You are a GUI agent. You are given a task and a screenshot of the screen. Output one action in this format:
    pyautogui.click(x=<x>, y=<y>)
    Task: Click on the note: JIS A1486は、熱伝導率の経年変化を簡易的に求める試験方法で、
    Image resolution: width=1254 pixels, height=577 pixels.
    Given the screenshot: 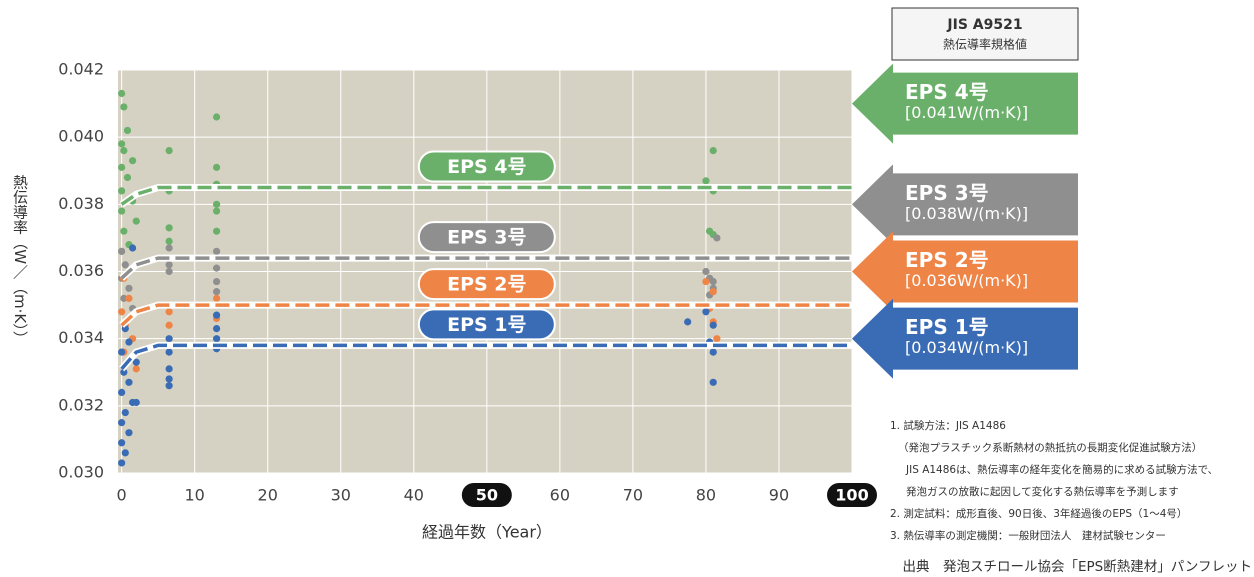 What is the action you would take?
    pyautogui.click(x=1061, y=469)
    